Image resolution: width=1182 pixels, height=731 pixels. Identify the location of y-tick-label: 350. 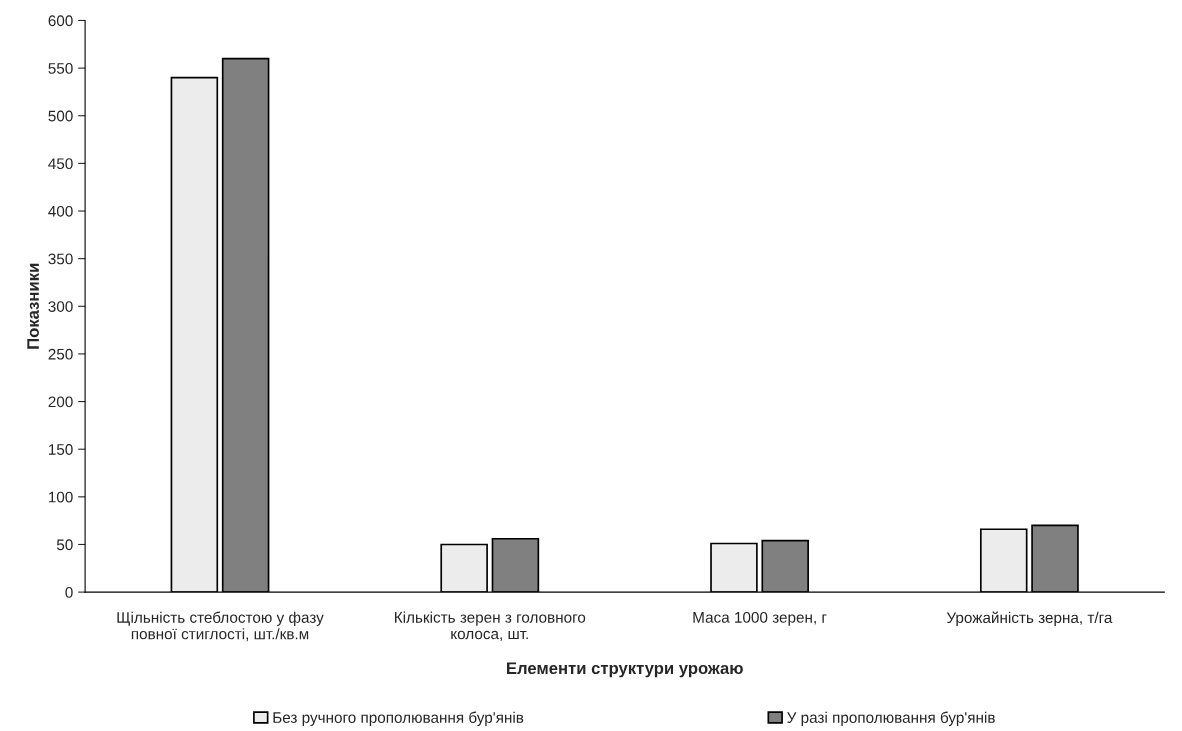
(60, 259).